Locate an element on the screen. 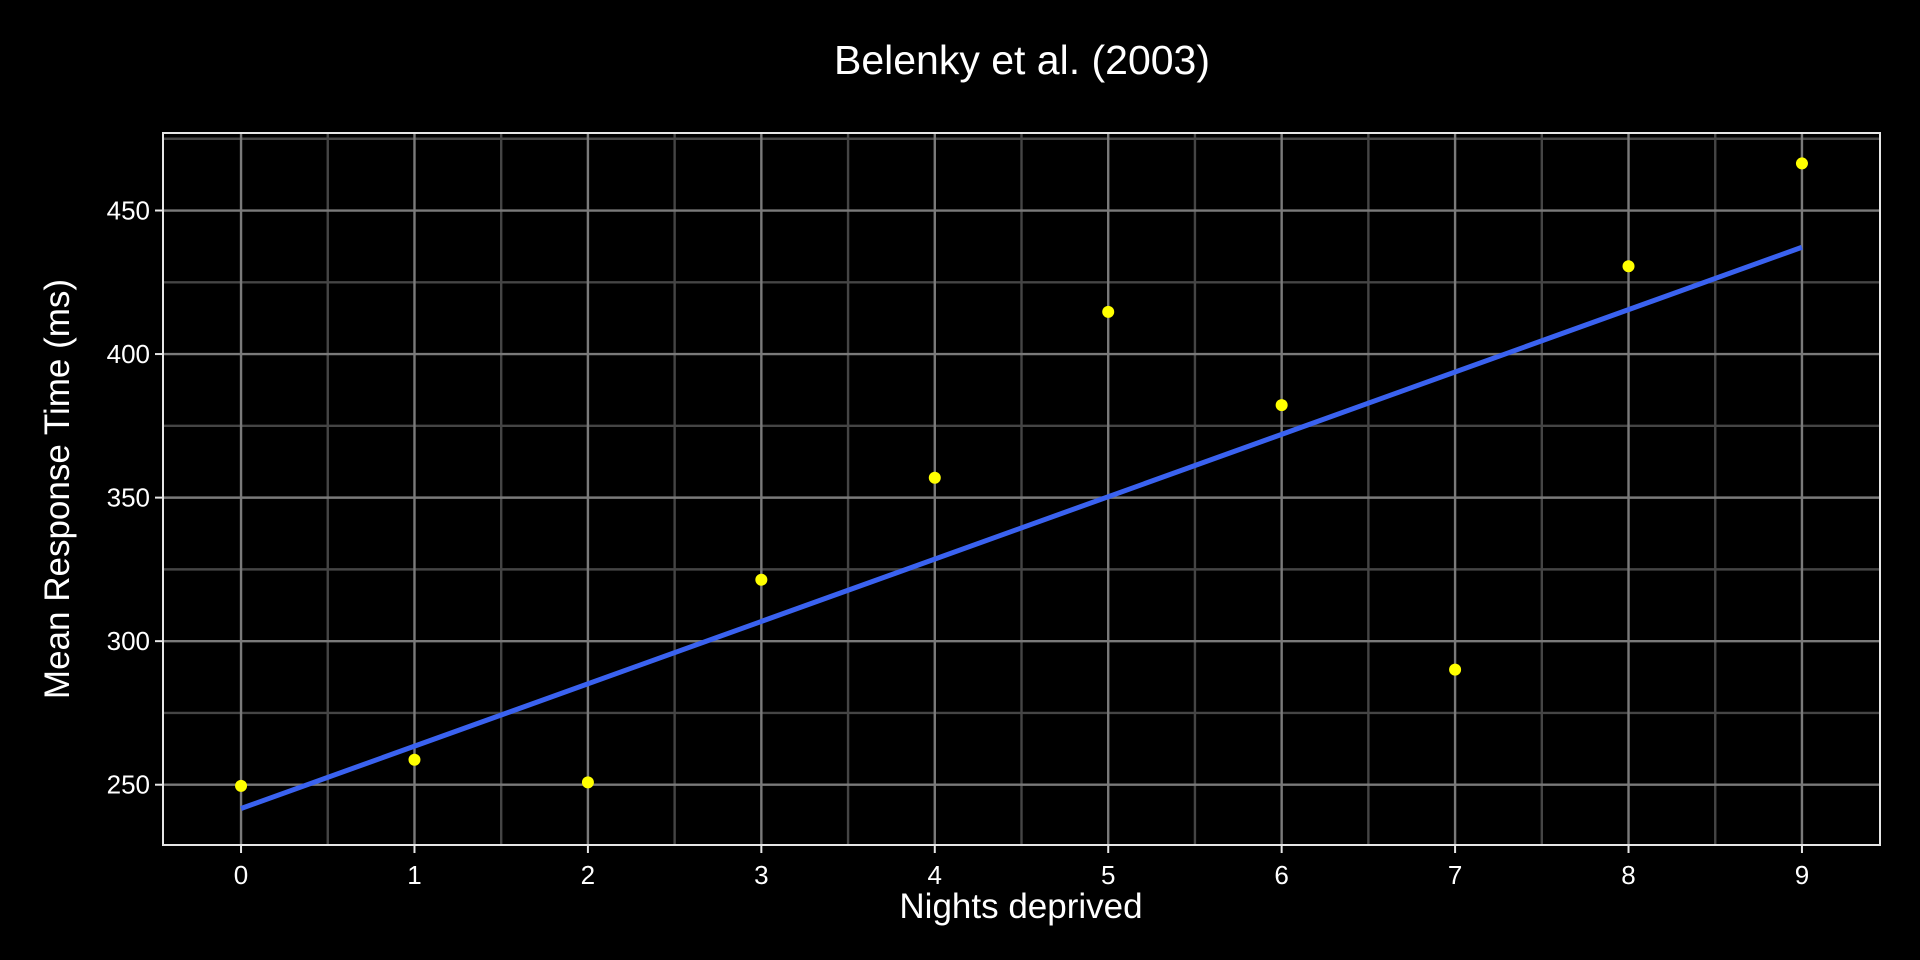 The height and width of the screenshot is (960, 1920). chart-title: Belenky et al. (2003) is located at coordinates (1022, 60).